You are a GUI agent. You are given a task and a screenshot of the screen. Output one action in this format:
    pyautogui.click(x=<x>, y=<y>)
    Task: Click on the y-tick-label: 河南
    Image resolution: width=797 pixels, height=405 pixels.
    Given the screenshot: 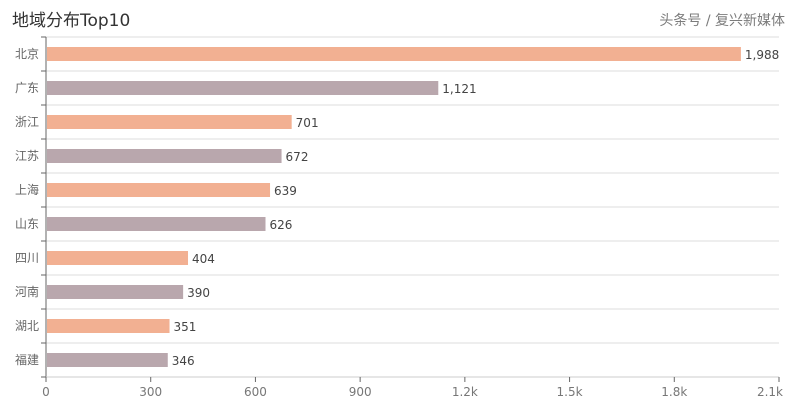 What is the action you would take?
    pyautogui.click(x=27, y=291)
    